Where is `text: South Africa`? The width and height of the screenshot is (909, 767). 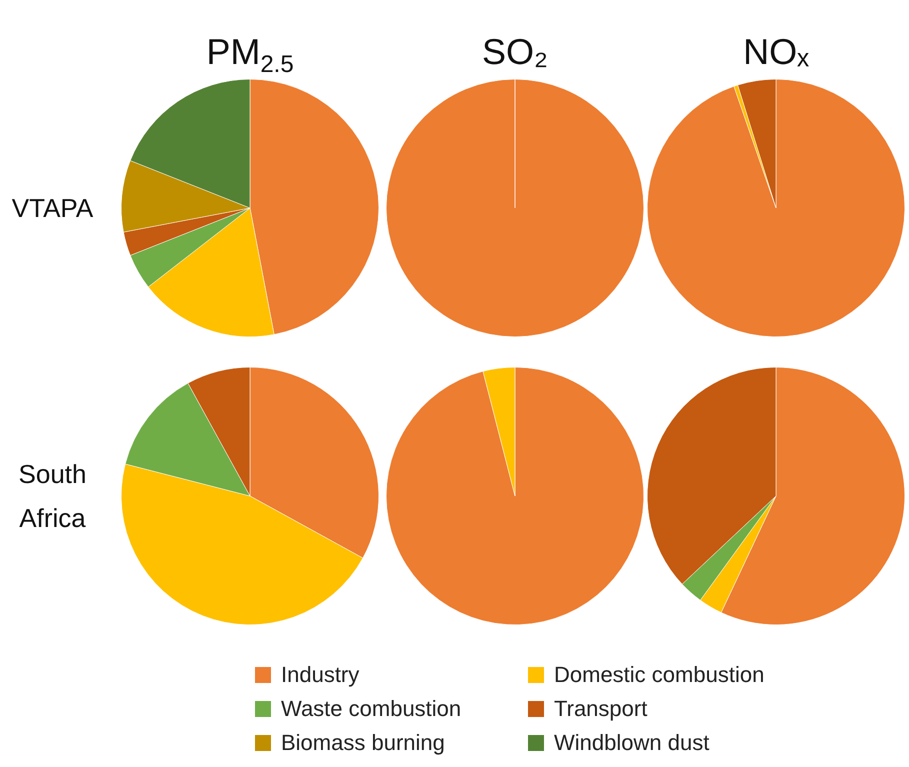
text: South Africa is located at coordinates (53, 496).